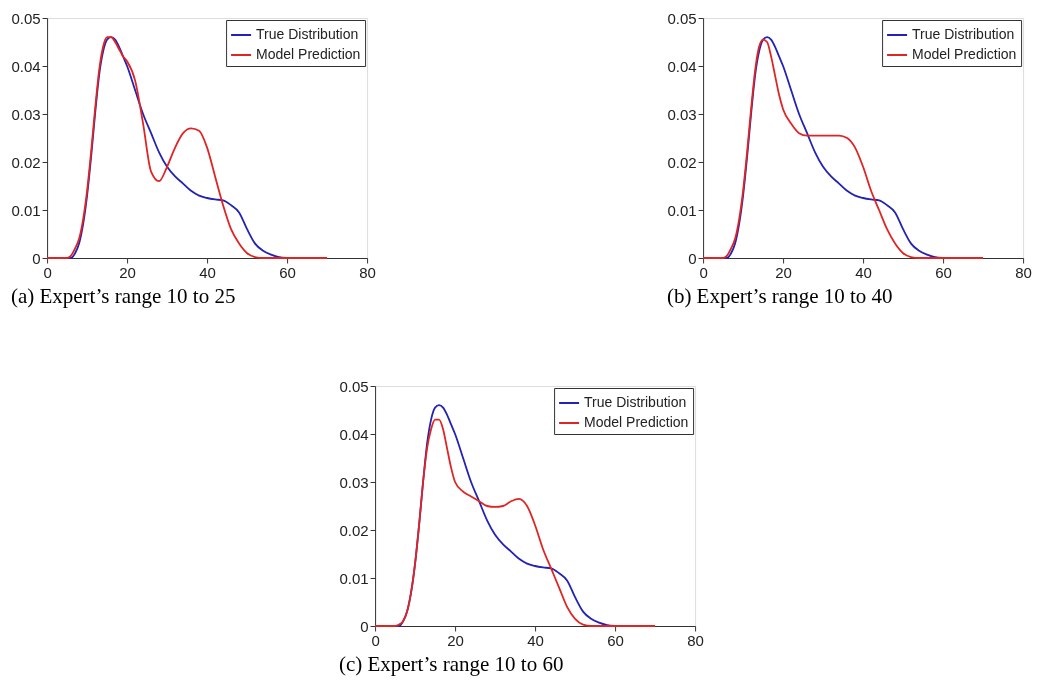  I want to click on text: (c) Expert’s range 10 to 60, so click(451, 664).